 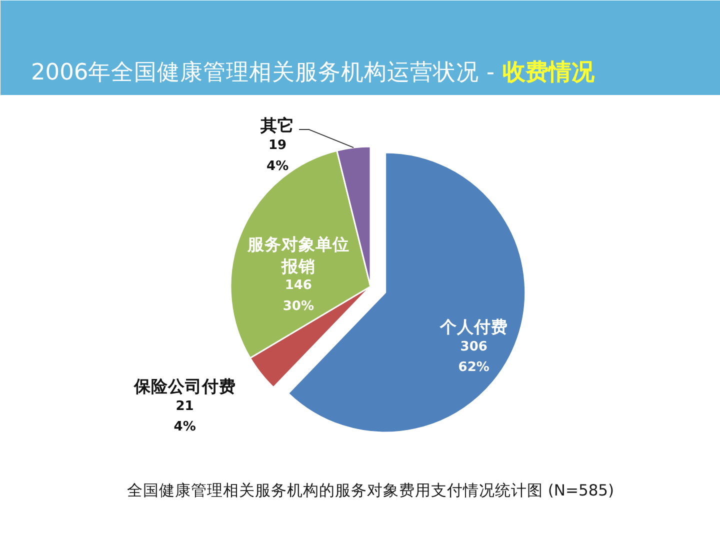 I want to click on data-label: 21 4%, so click(x=185, y=416).